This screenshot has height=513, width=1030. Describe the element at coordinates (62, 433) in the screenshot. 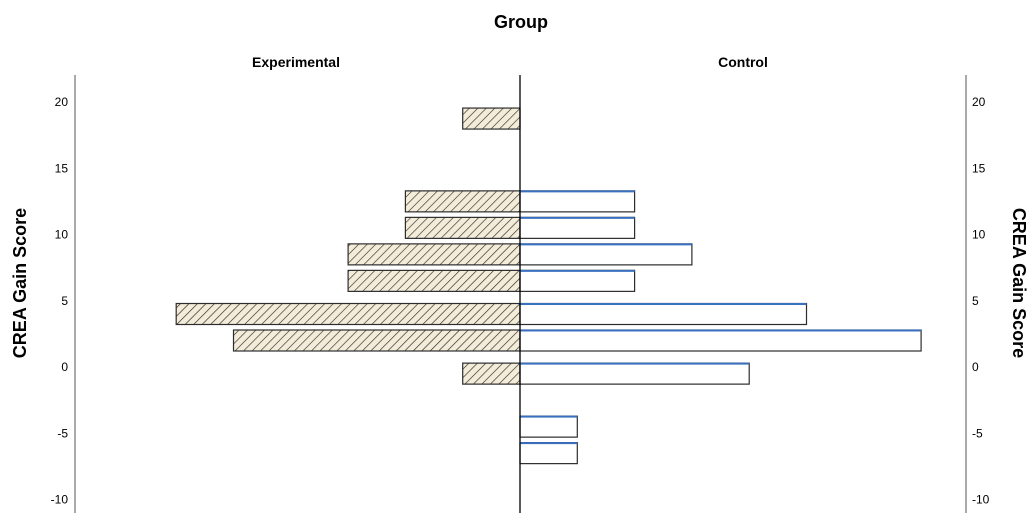

I see `y-tick-label-left: -5` at that location.